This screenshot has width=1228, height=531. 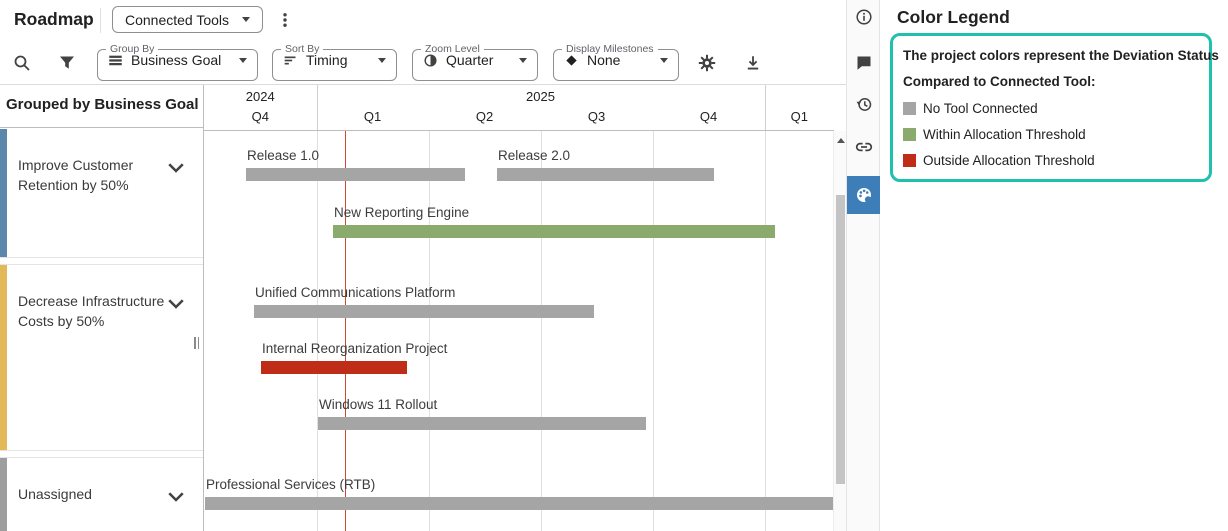 I want to click on chat-icon, so click(x=864, y=63).